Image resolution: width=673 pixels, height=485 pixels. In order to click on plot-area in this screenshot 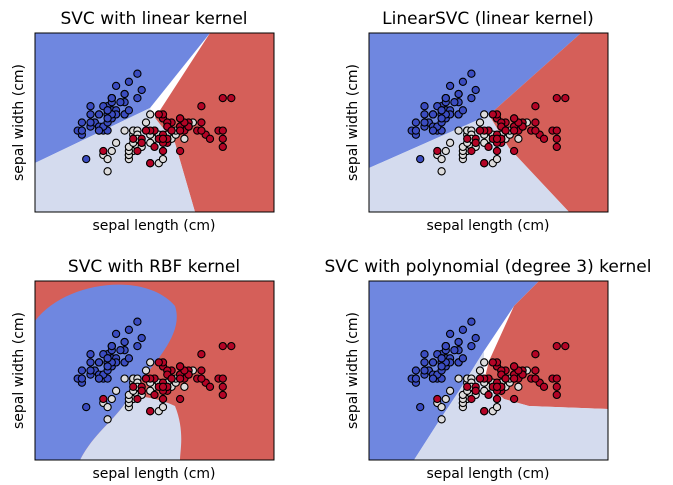, I will do `click(154, 122)`.